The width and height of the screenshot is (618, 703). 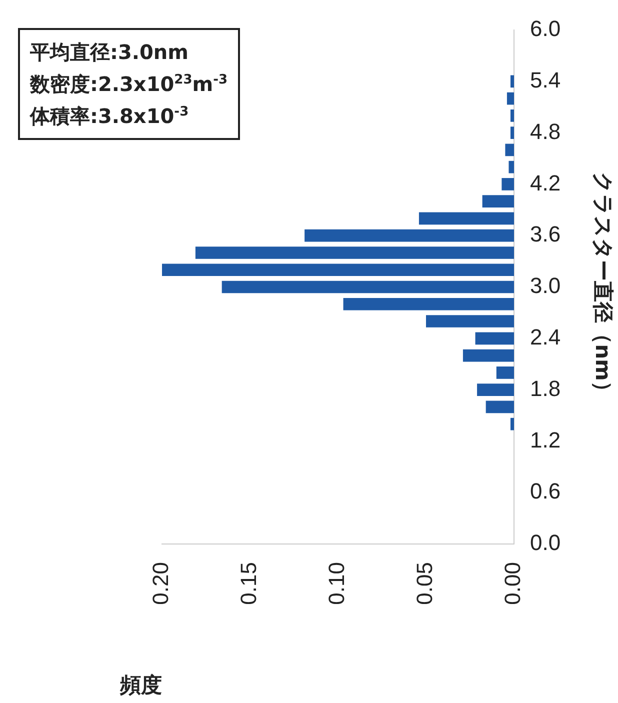 I want to click on y-tick-label: 4.2, so click(x=545, y=183).